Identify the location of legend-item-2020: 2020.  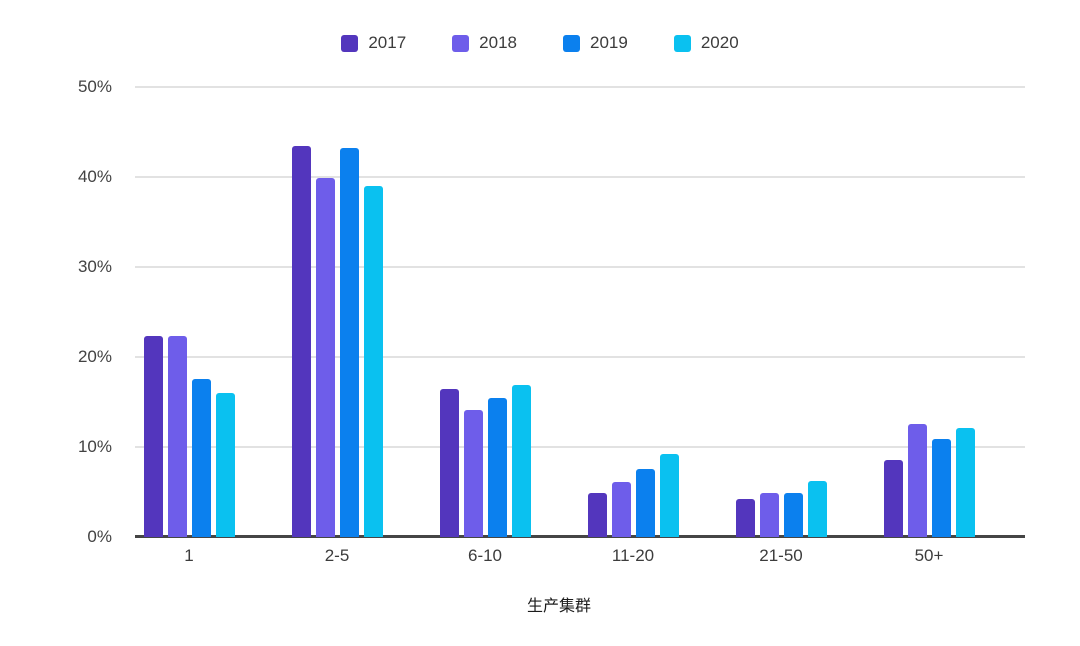
(706, 43).